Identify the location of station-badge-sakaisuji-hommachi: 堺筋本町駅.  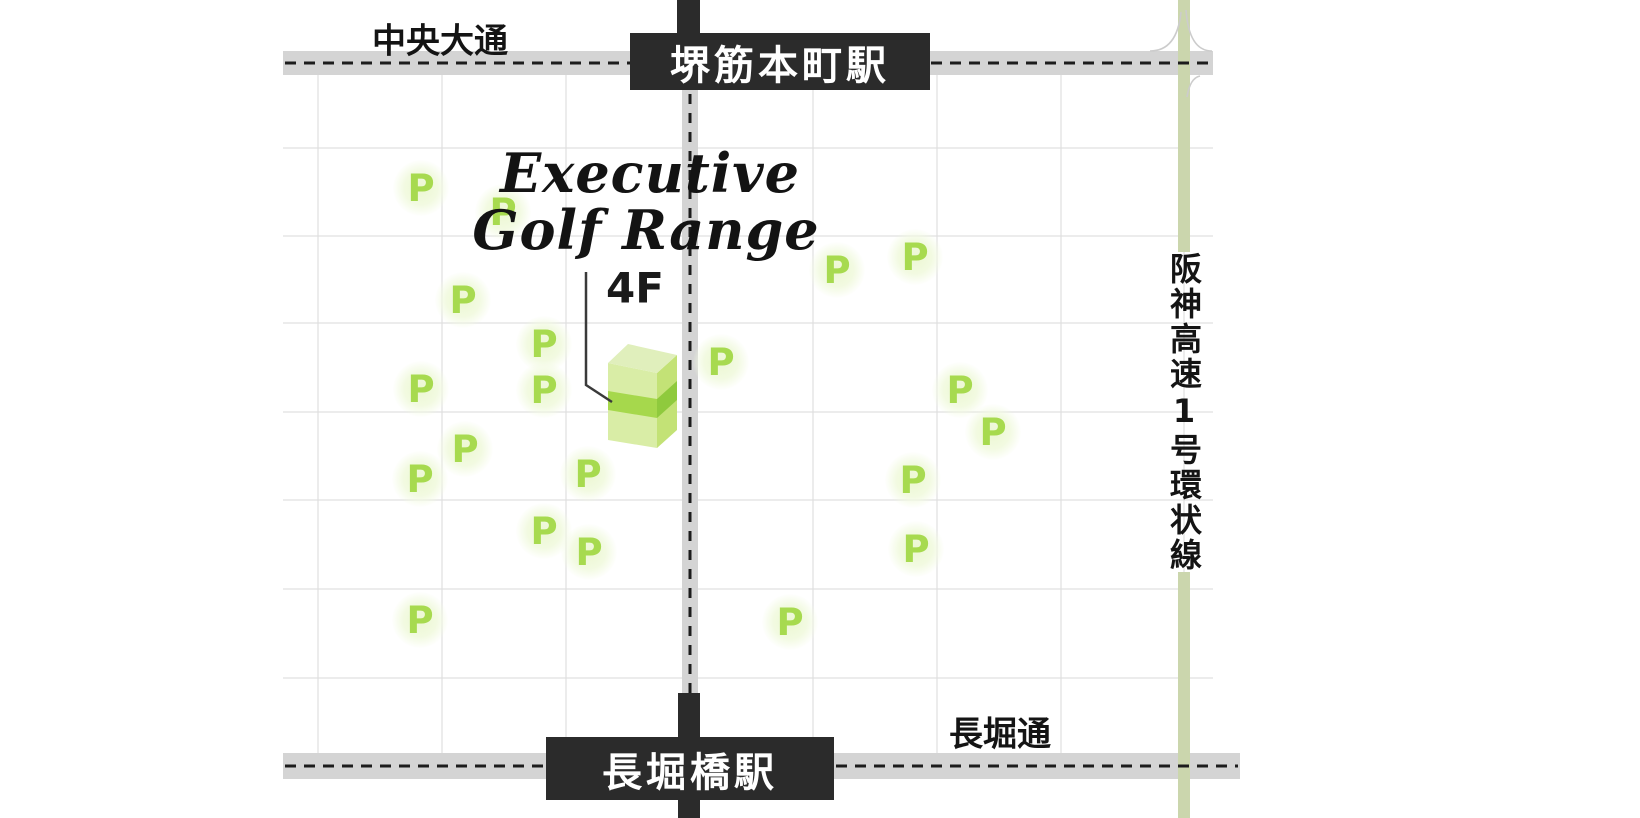
(780, 61).